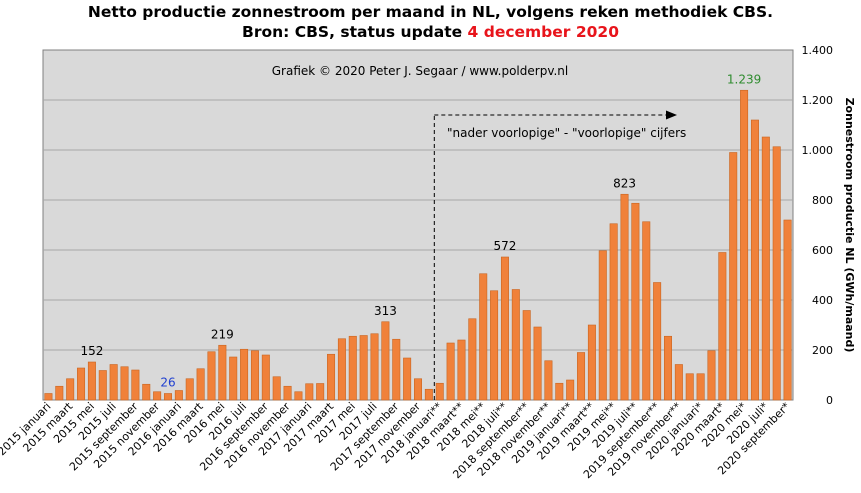  What do you see at coordinates (822, 200) in the screenshot?
I see `y-tick-label: 800` at bounding box center [822, 200].